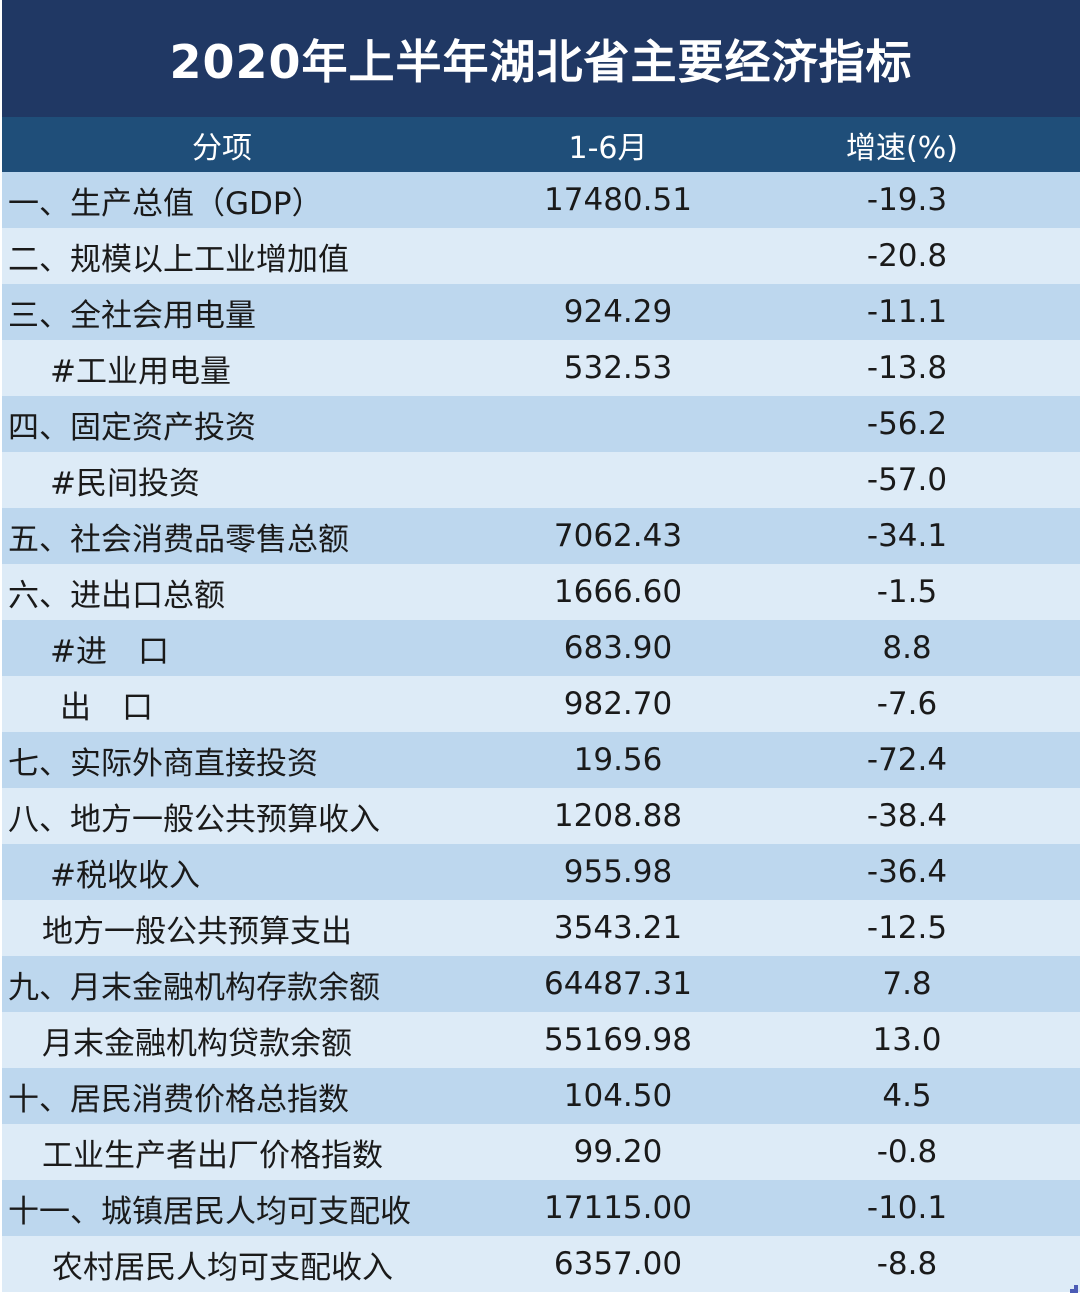  What do you see at coordinates (541, 256) in the screenshot?
I see `table-row: 二、规模以上工业增加值 -20.8` at bounding box center [541, 256].